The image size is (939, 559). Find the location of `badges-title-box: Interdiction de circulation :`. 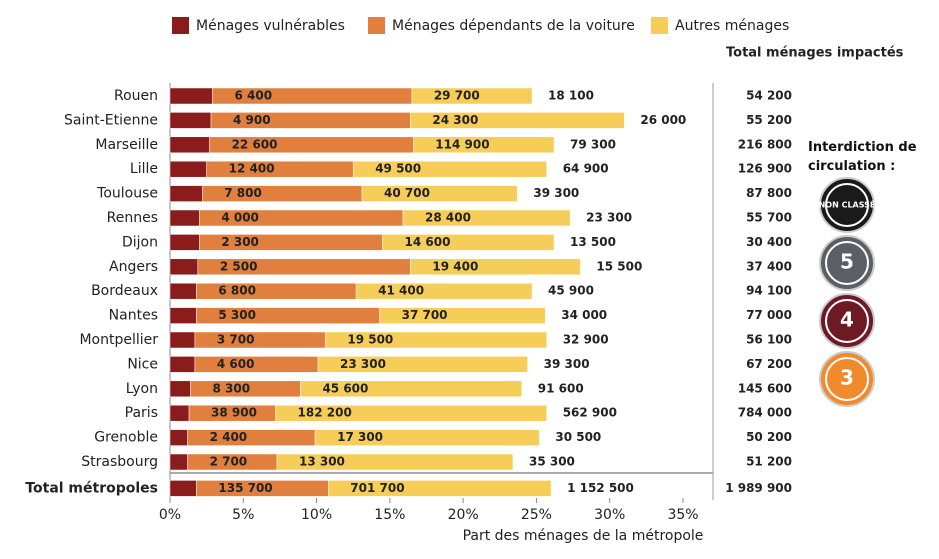

badges-title-box: Interdiction de circulation : is located at coordinates (862, 157).